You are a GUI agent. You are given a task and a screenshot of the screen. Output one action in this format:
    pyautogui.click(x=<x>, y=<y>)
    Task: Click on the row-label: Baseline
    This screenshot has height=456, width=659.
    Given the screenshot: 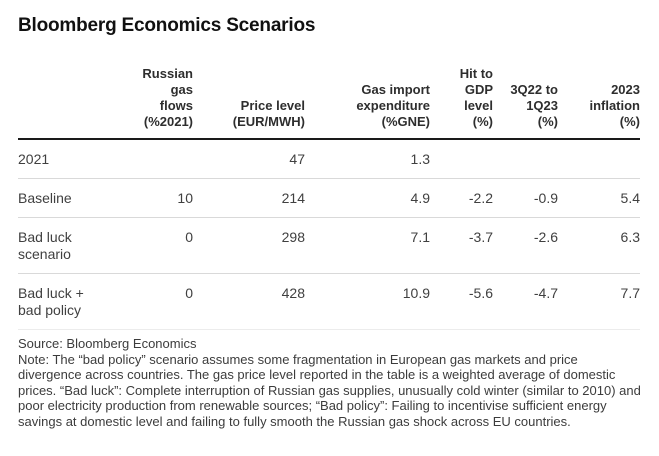 What is the action you would take?
    pyautogui.click(x=45, y=198)
    